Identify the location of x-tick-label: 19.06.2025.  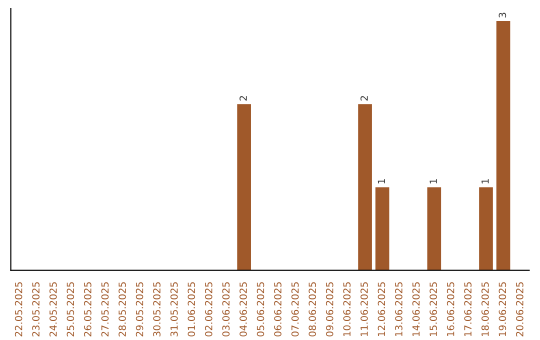
(502, 309).